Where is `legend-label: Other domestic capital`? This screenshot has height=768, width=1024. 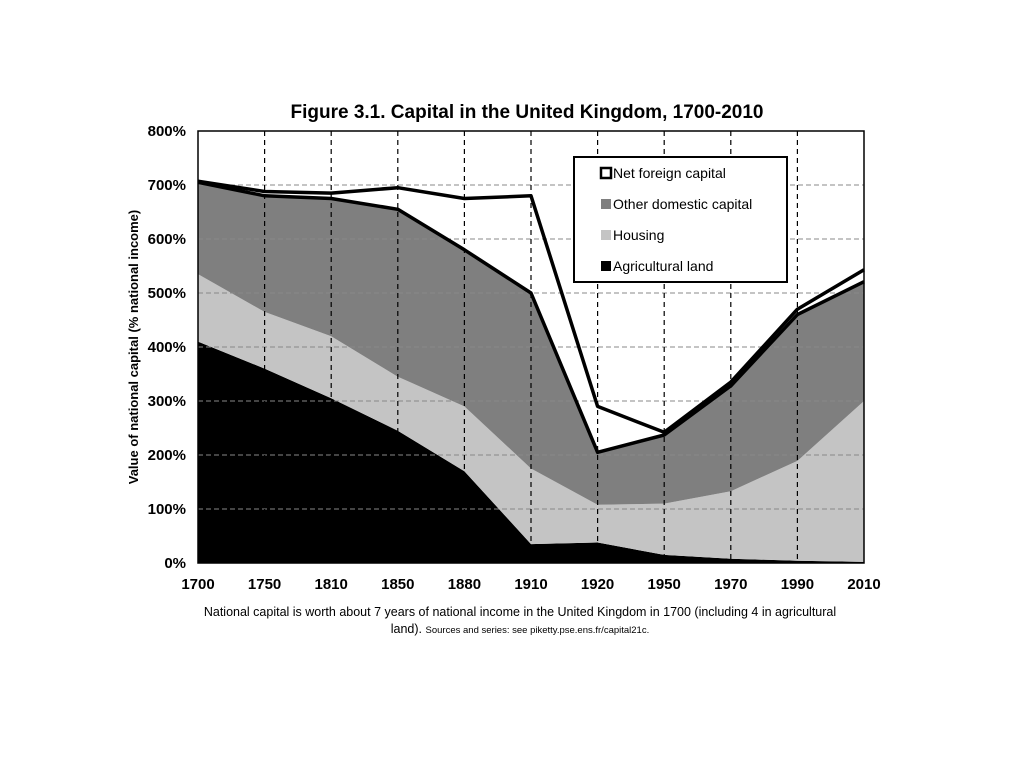
legend-label: Other domestic capital is located at coordinates (682, 204).